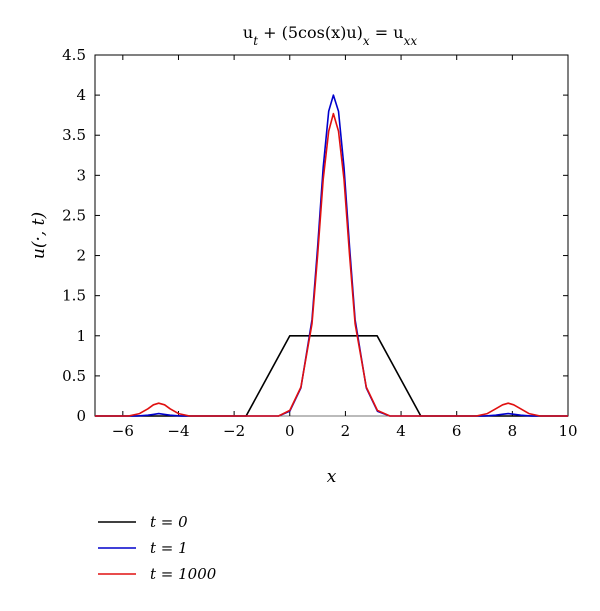 The height and width of the screenshot is (611, 600). I want to click on x-tick-label: −2, so click(234, 431).